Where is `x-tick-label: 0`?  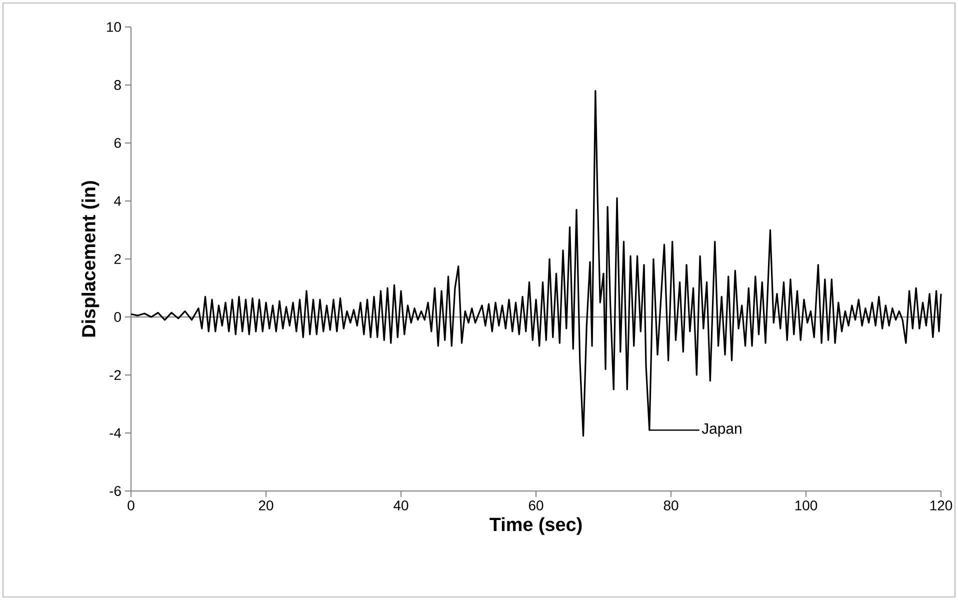 x-tick-label: 0 is located at coordinates (131, 505).